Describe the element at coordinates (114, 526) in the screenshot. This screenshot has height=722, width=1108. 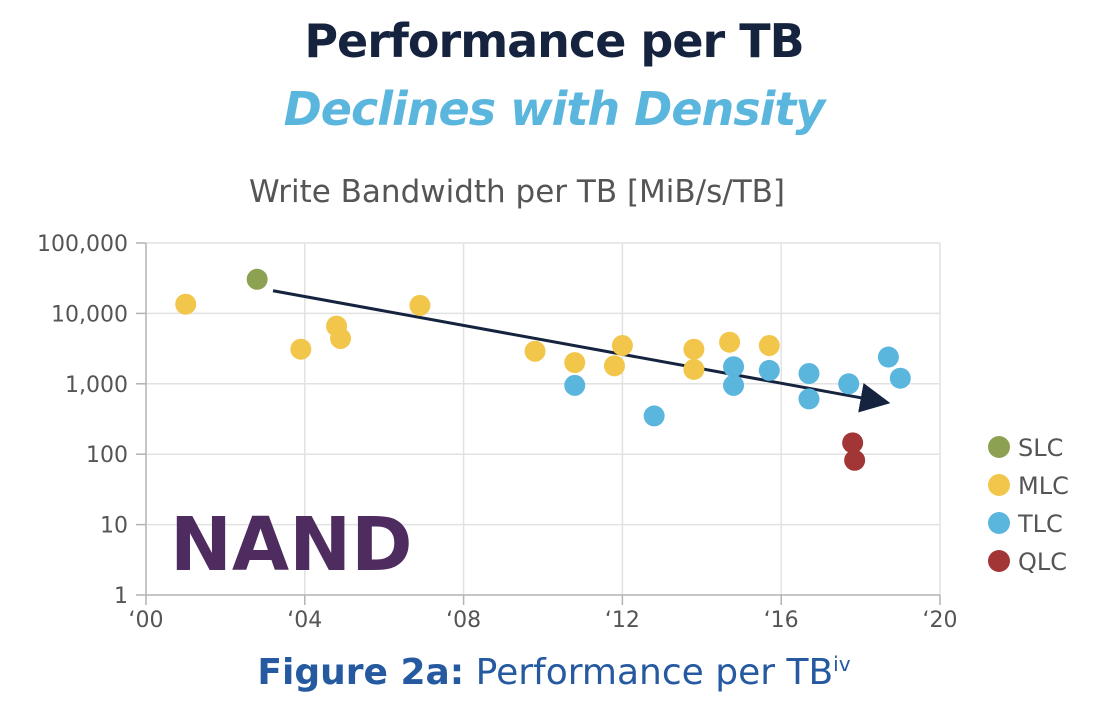
I see `y-tick-label: 10` at that location.